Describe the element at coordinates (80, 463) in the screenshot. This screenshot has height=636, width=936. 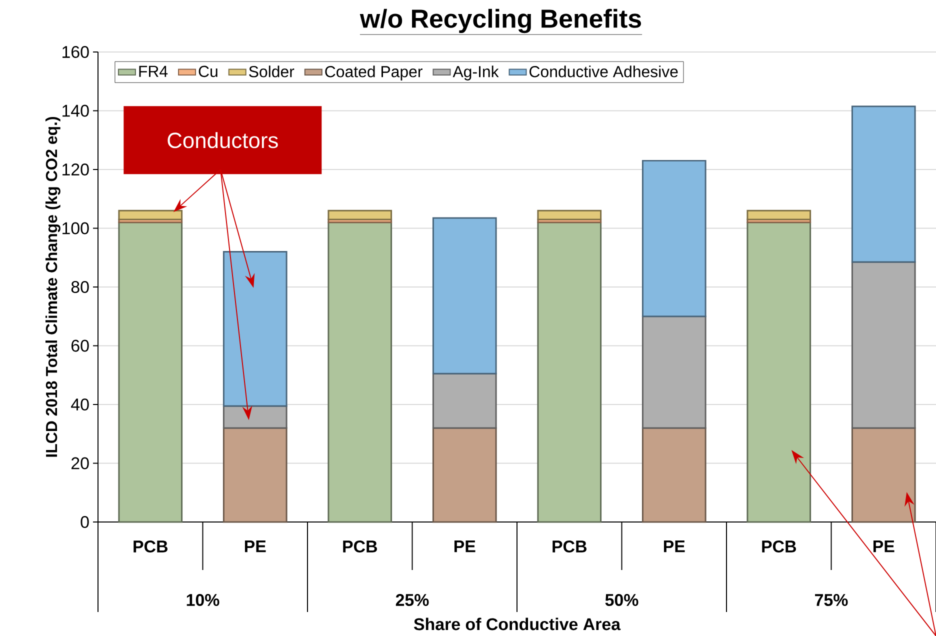
I see `y-tick-label: 20` at that location.